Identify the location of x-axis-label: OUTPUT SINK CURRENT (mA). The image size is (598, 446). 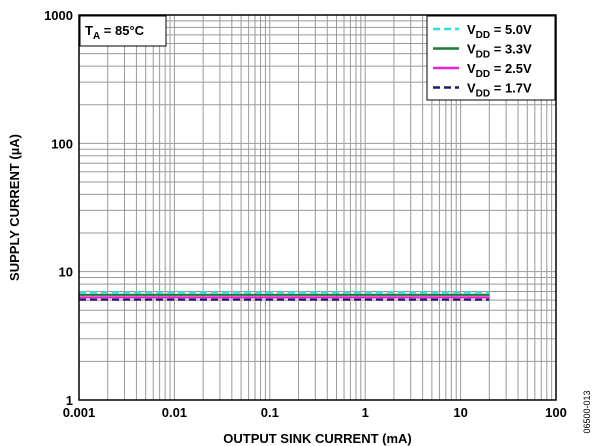
(317, 438).